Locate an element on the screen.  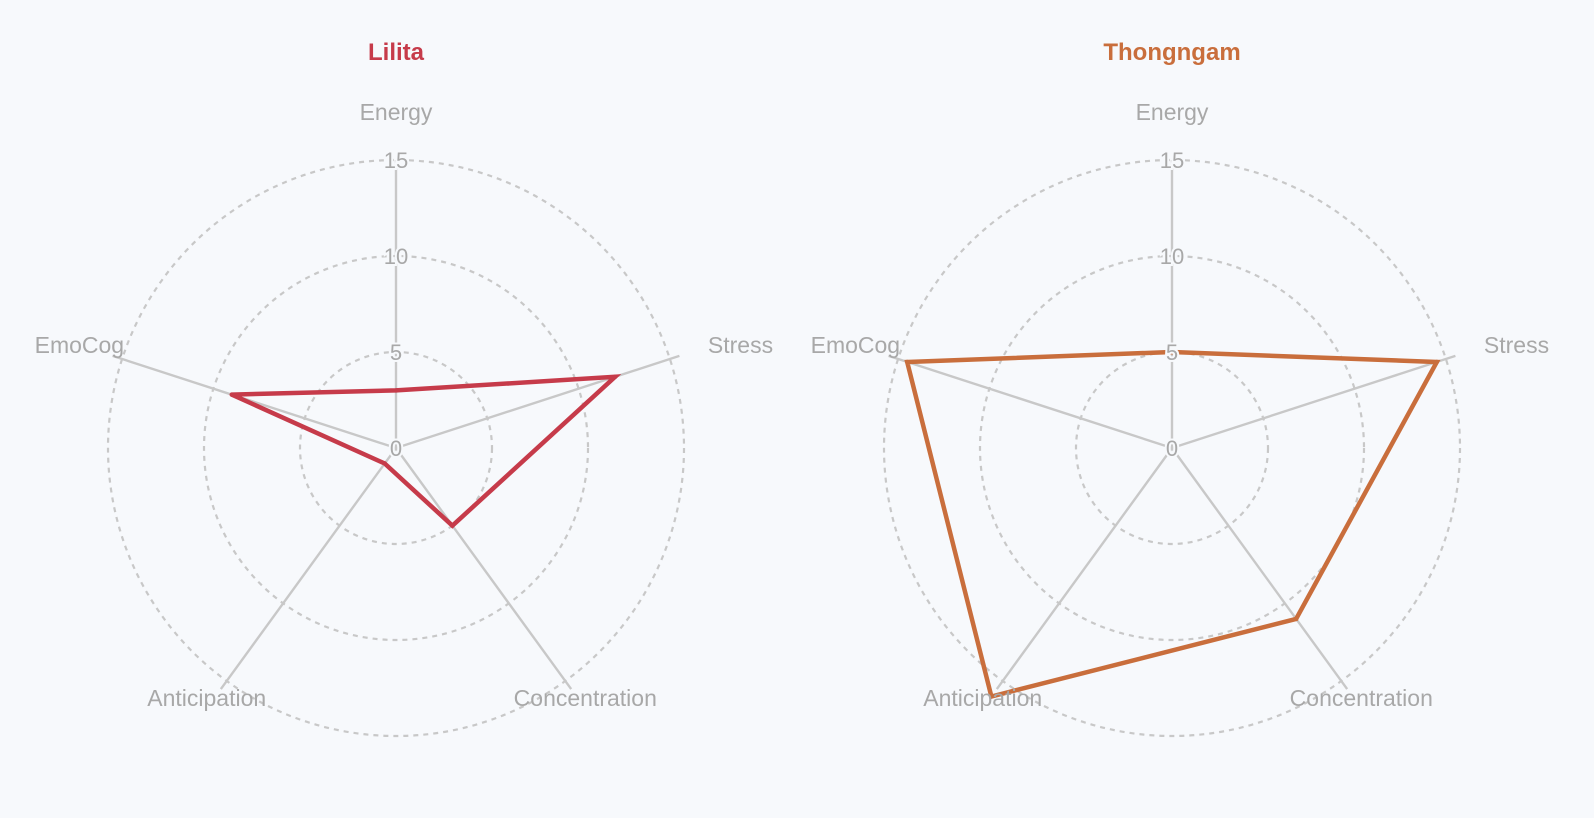
chart-title: Thongngam is located at coordinates (1171, 52).